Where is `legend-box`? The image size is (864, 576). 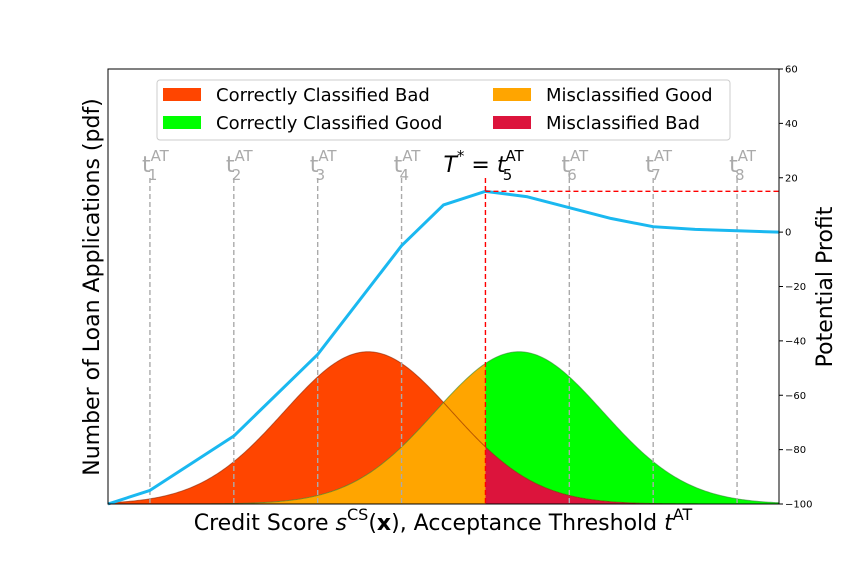
legend-box is located at coordinates (443, 110).